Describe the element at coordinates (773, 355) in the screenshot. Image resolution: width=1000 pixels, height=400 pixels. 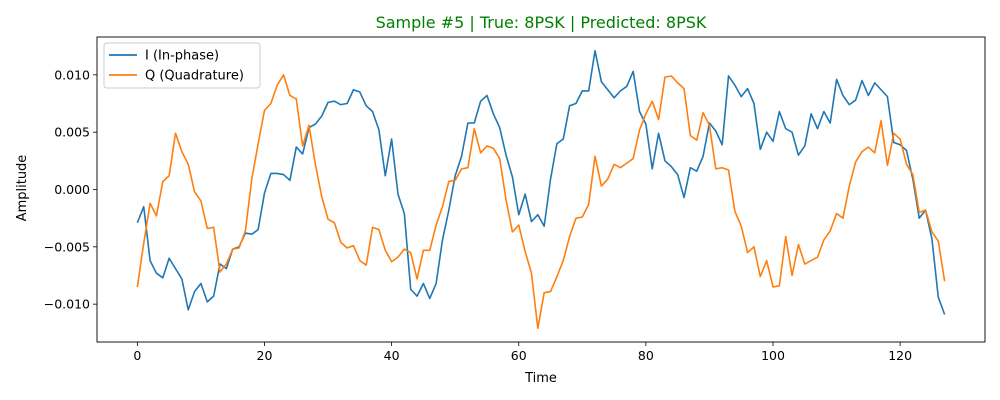
I see `x-tick-label: 100` at that location.